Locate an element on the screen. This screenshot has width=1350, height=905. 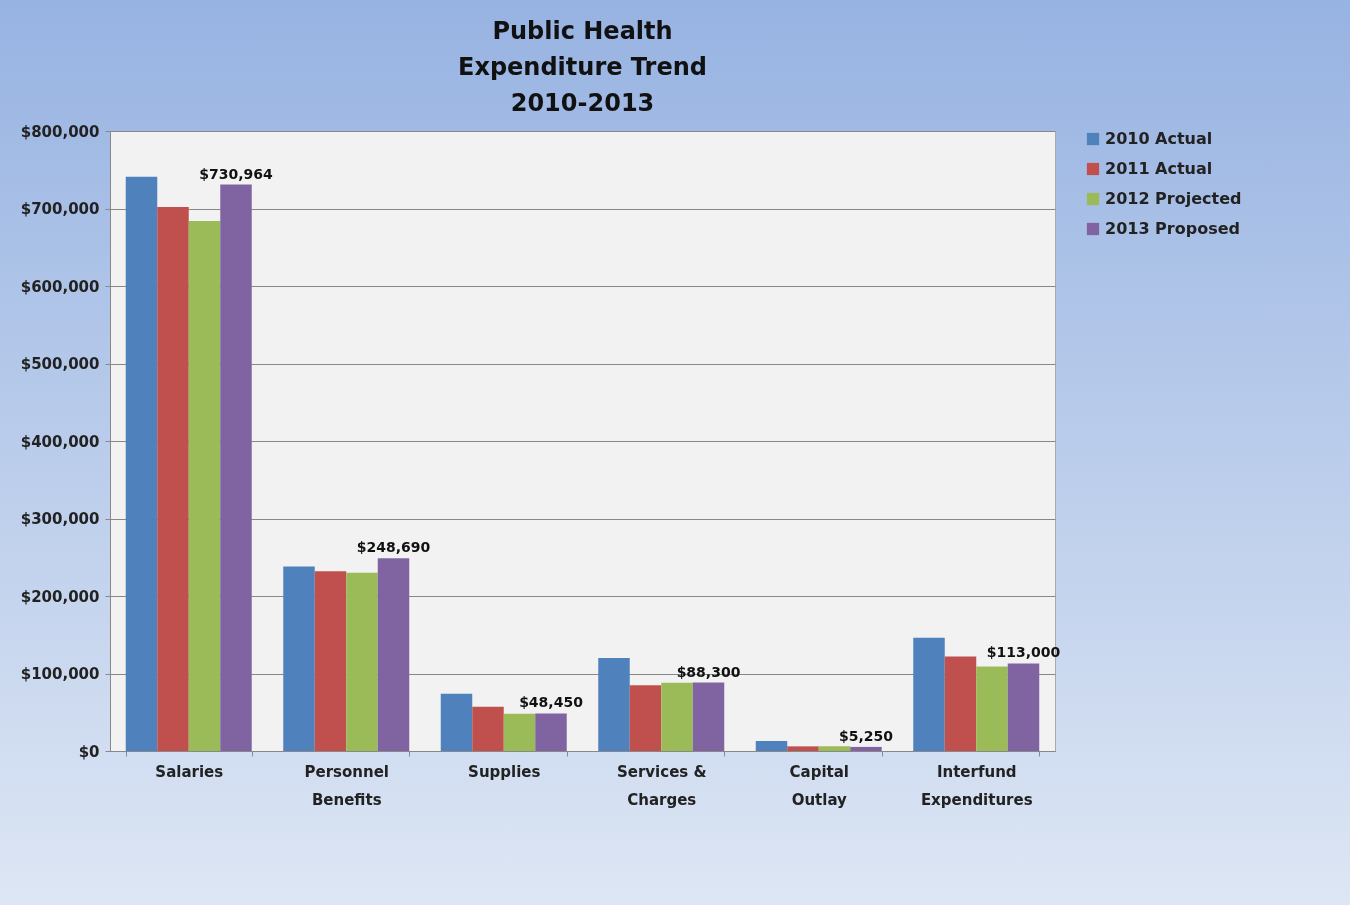
y-tick-label: $700,000 is located at coordinates (60, 209).